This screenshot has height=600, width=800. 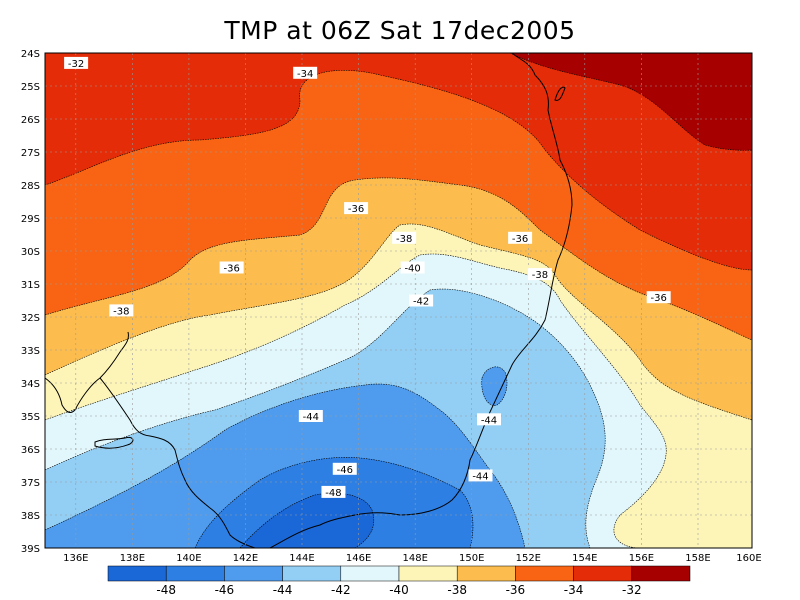 I want to click on lon-tick-label: 156E, so click(x=641, y=558).